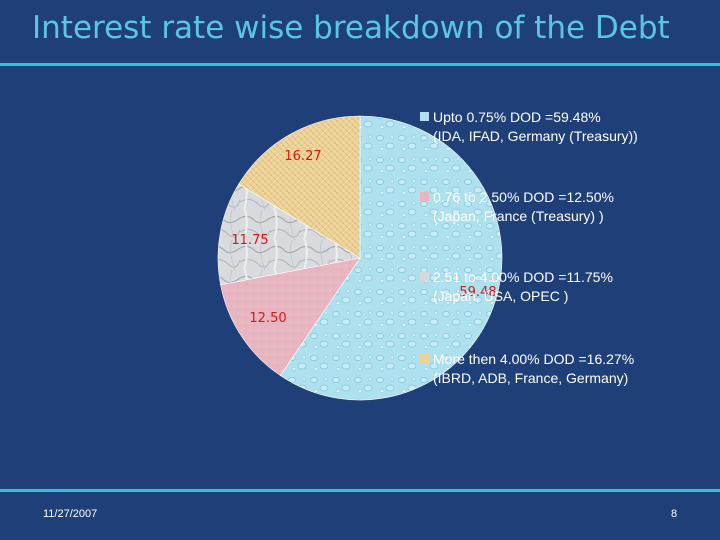 This screenshot has height=540, width=720. Describe the element at coordinates (477, 292) in the screenshot. I see `slice-value-label: 59.48` at that location.